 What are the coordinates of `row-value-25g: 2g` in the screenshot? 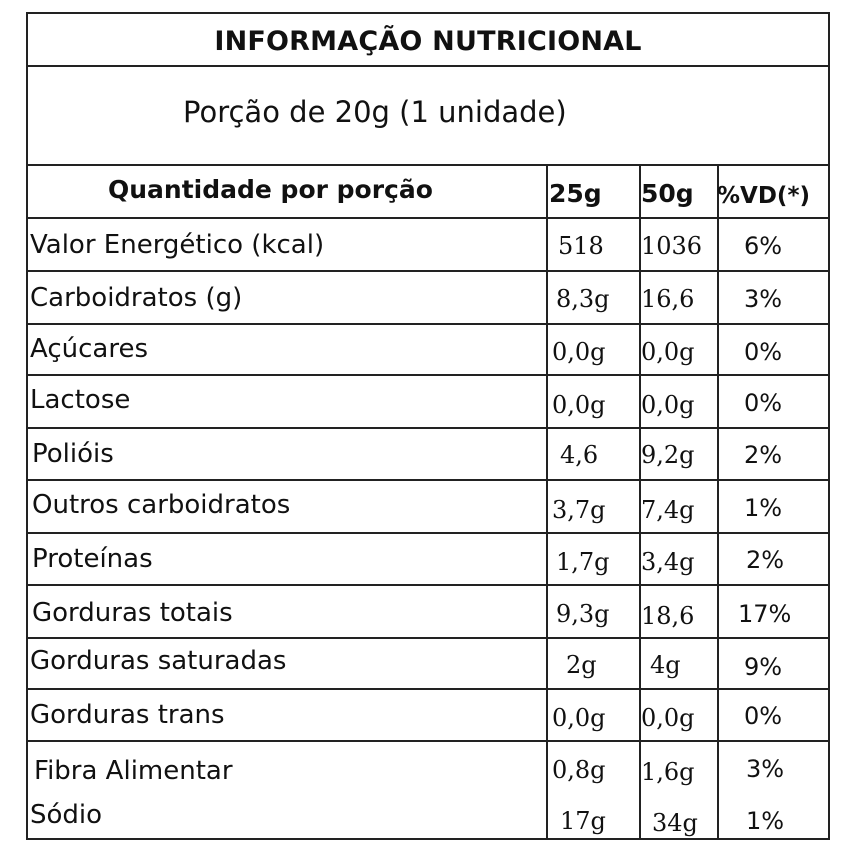 It's located at (581, 665).